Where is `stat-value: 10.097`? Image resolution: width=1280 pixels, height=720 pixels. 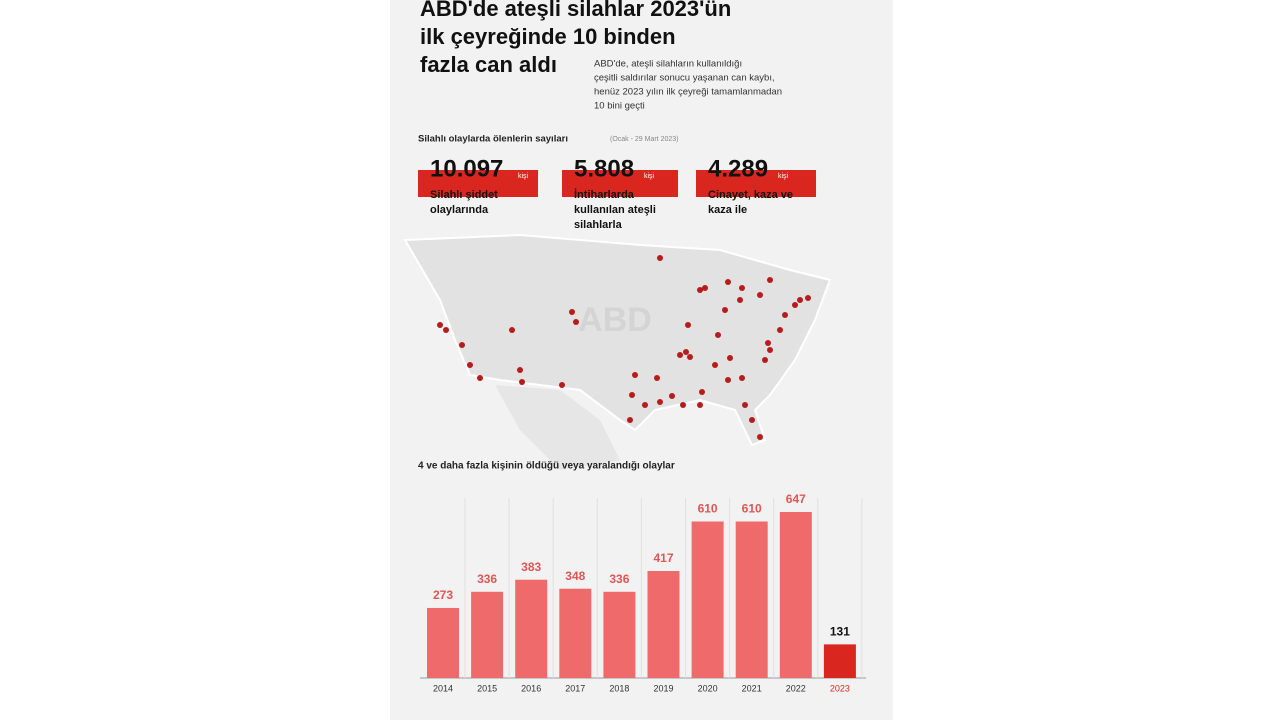
stat-value: 10.097 is located at coordinates (466, 168).